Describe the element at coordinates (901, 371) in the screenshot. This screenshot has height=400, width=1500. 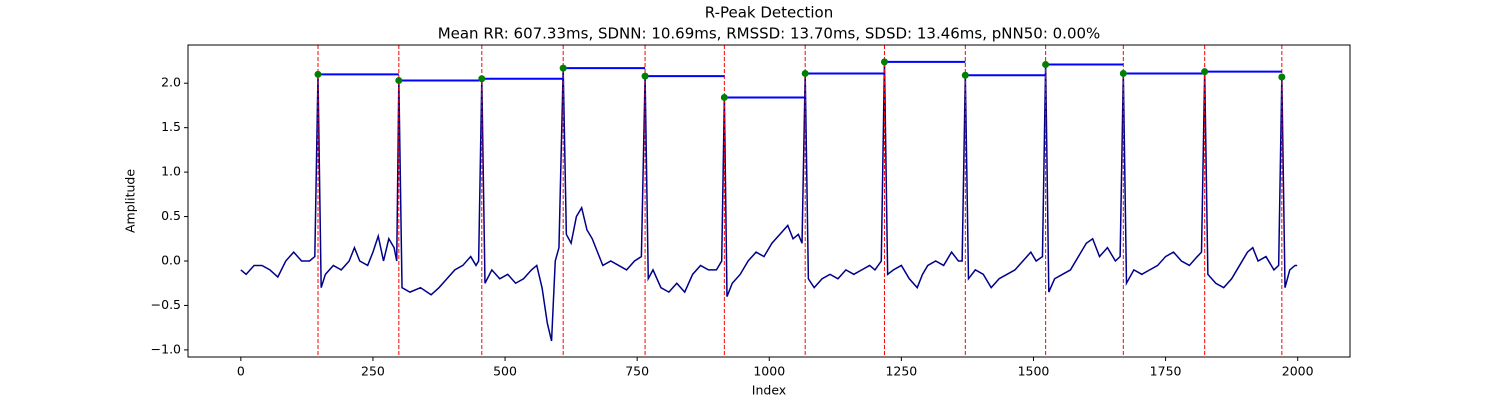
I see `x-tick-label: 1250` at that location.